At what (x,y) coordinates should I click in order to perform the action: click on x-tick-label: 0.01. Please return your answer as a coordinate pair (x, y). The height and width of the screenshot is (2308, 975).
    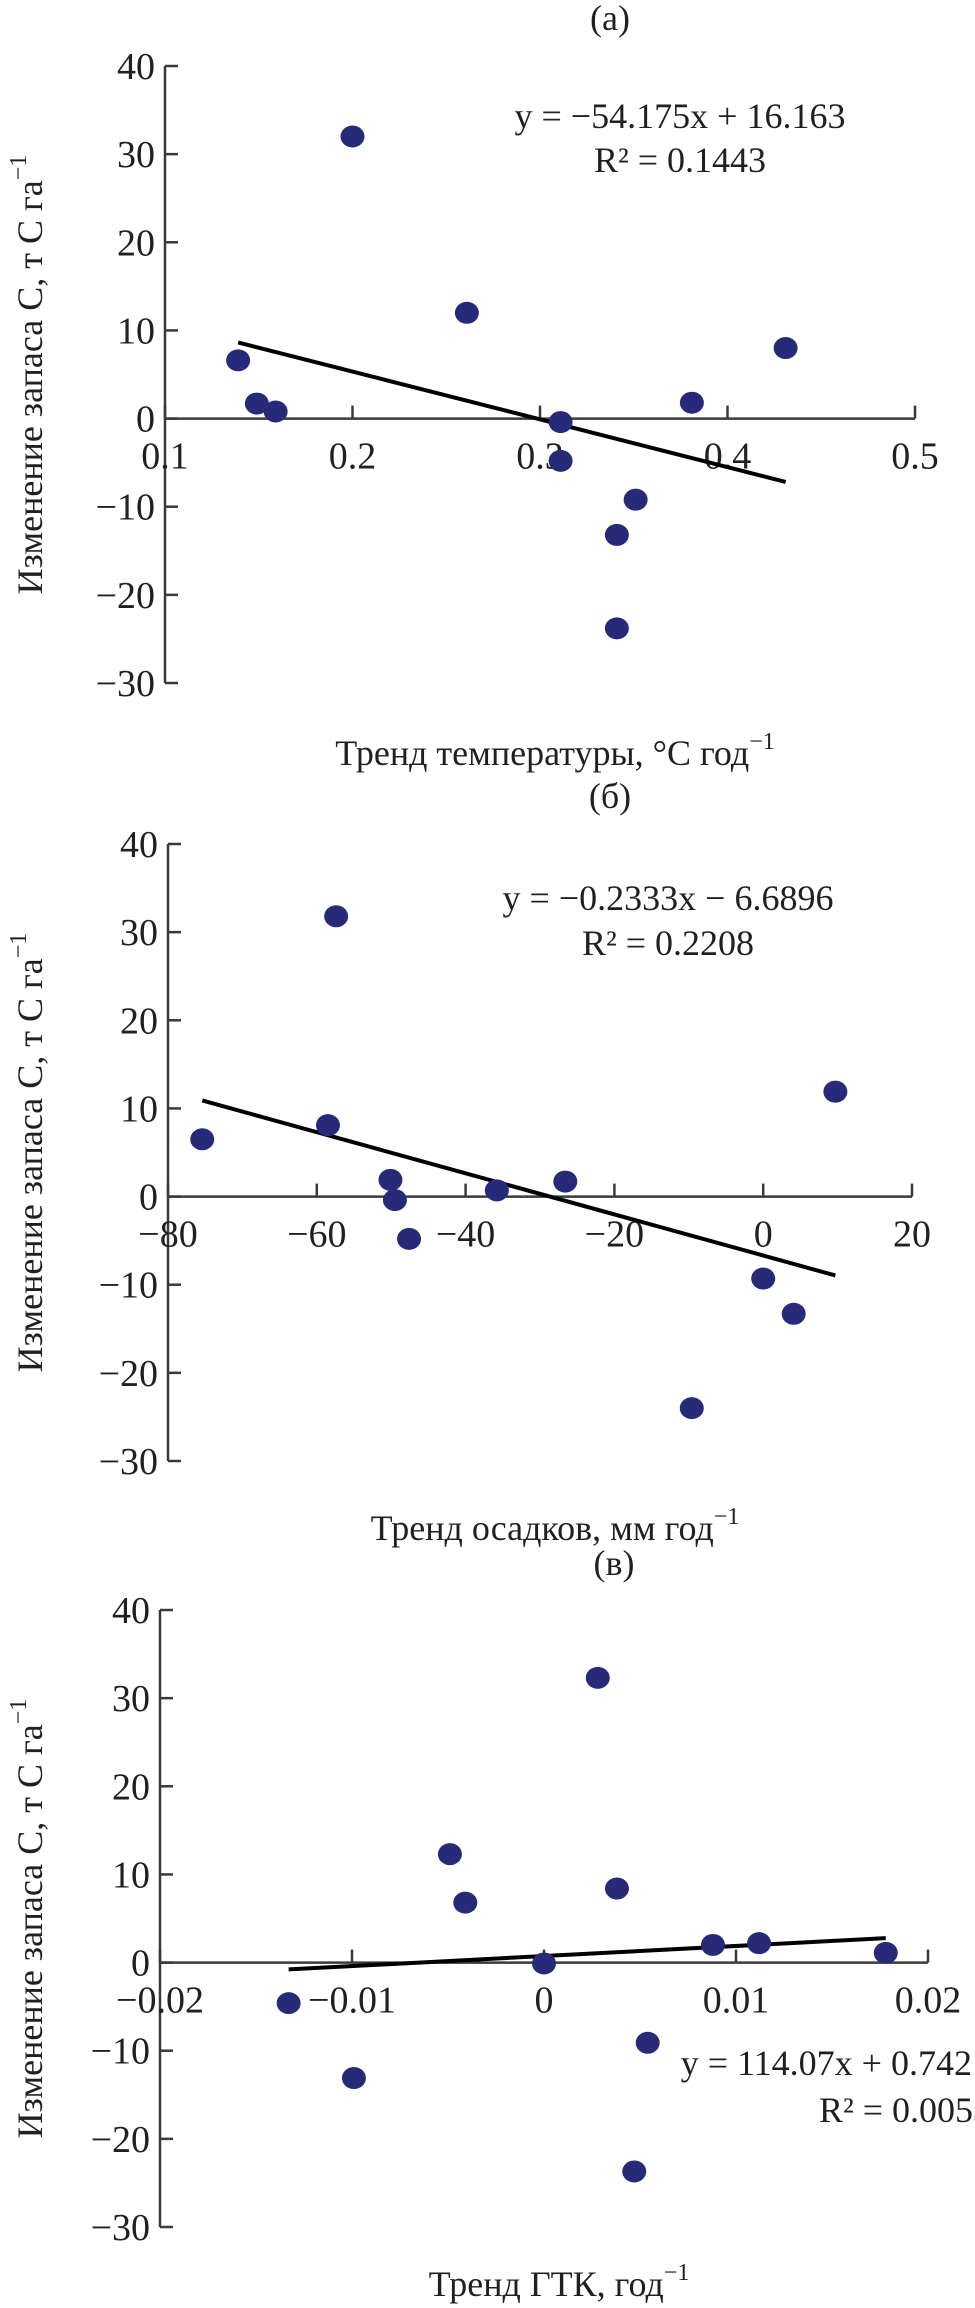
    Looking at the image, I should click on (736, 2001).